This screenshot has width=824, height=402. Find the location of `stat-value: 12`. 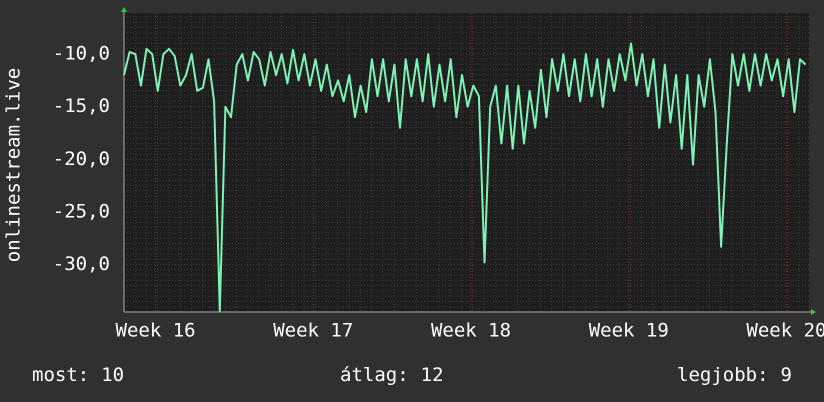

stat-value: 12 is located at coordinates (432, 375).